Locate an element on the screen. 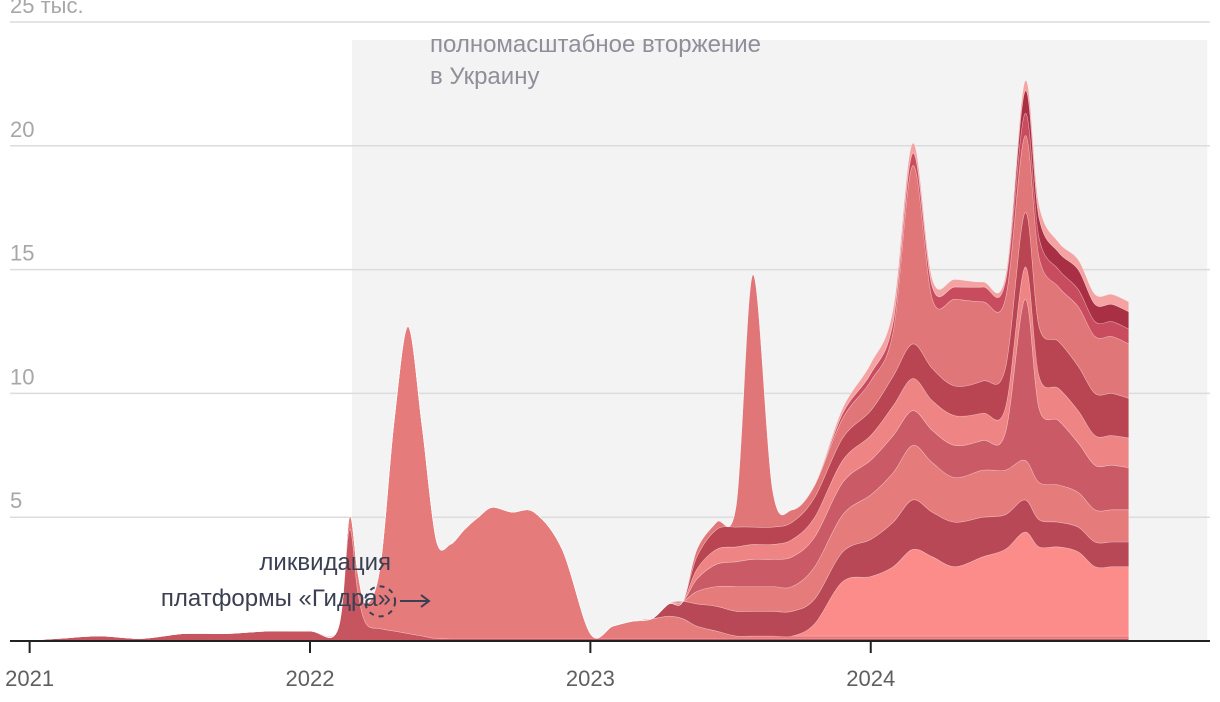  y-axis-labels: 5 10 15 20 25 тыс. is located at coordinates (47, 256).